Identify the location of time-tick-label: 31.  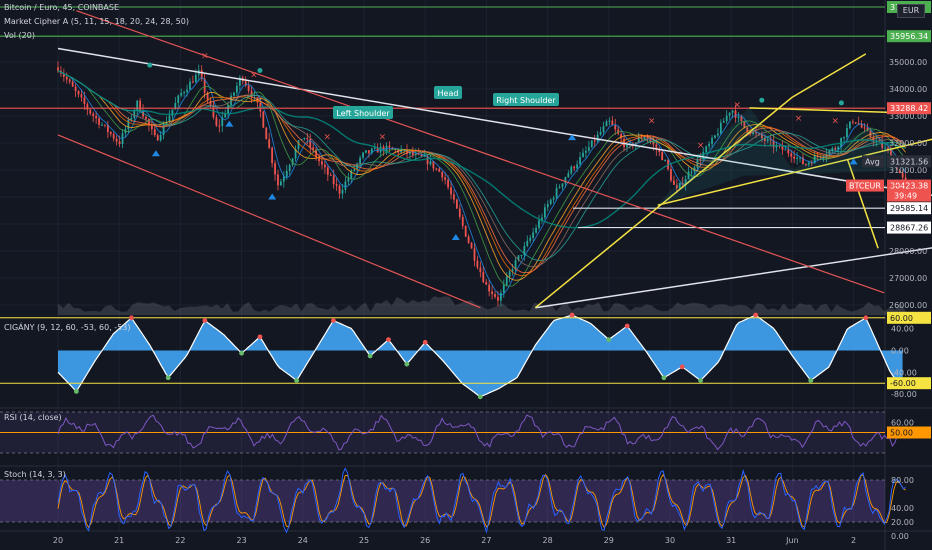
(731, 540).